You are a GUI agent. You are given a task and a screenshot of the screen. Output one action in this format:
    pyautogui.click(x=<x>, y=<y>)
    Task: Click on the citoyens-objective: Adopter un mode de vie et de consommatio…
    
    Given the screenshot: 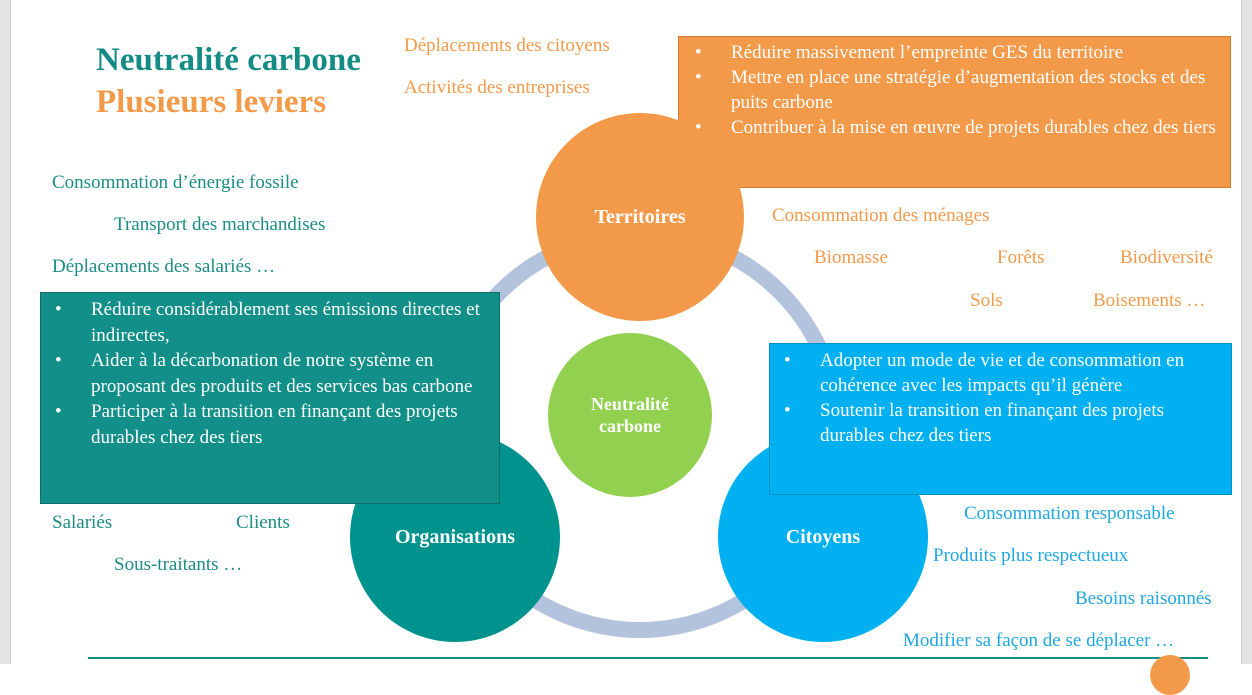 What is the action you would take?
    pyautogui.click(x=997, y=373)
    